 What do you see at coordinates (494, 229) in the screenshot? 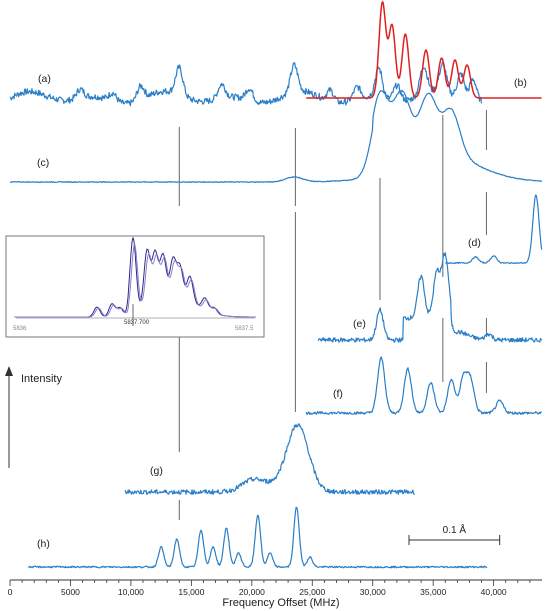
I see `trace-d` at bounding box center [494, 229].